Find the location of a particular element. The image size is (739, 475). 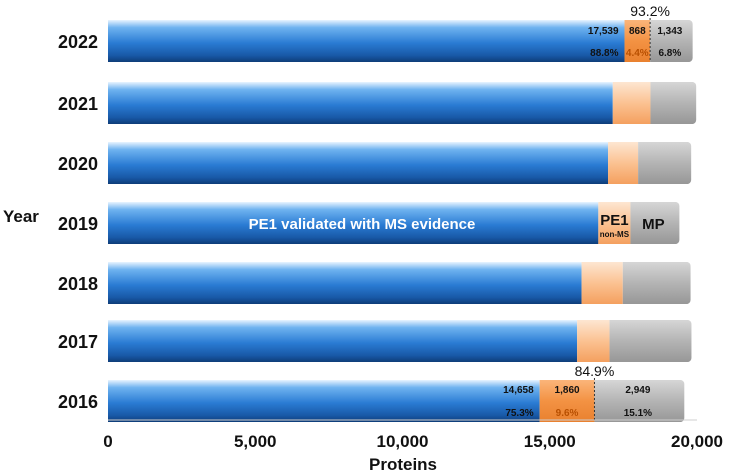

count-pe1-2016: 1,860 is located at coordinates (567, 390).